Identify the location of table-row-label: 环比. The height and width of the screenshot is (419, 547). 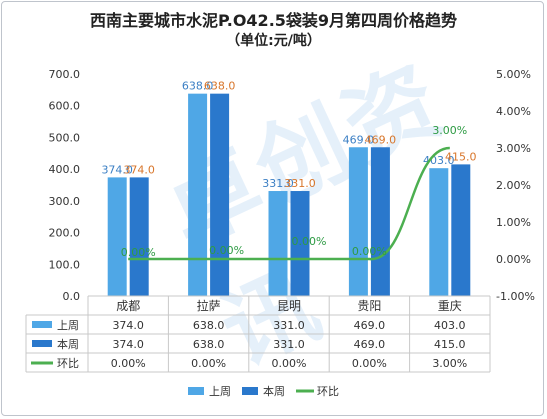
(68, 363).